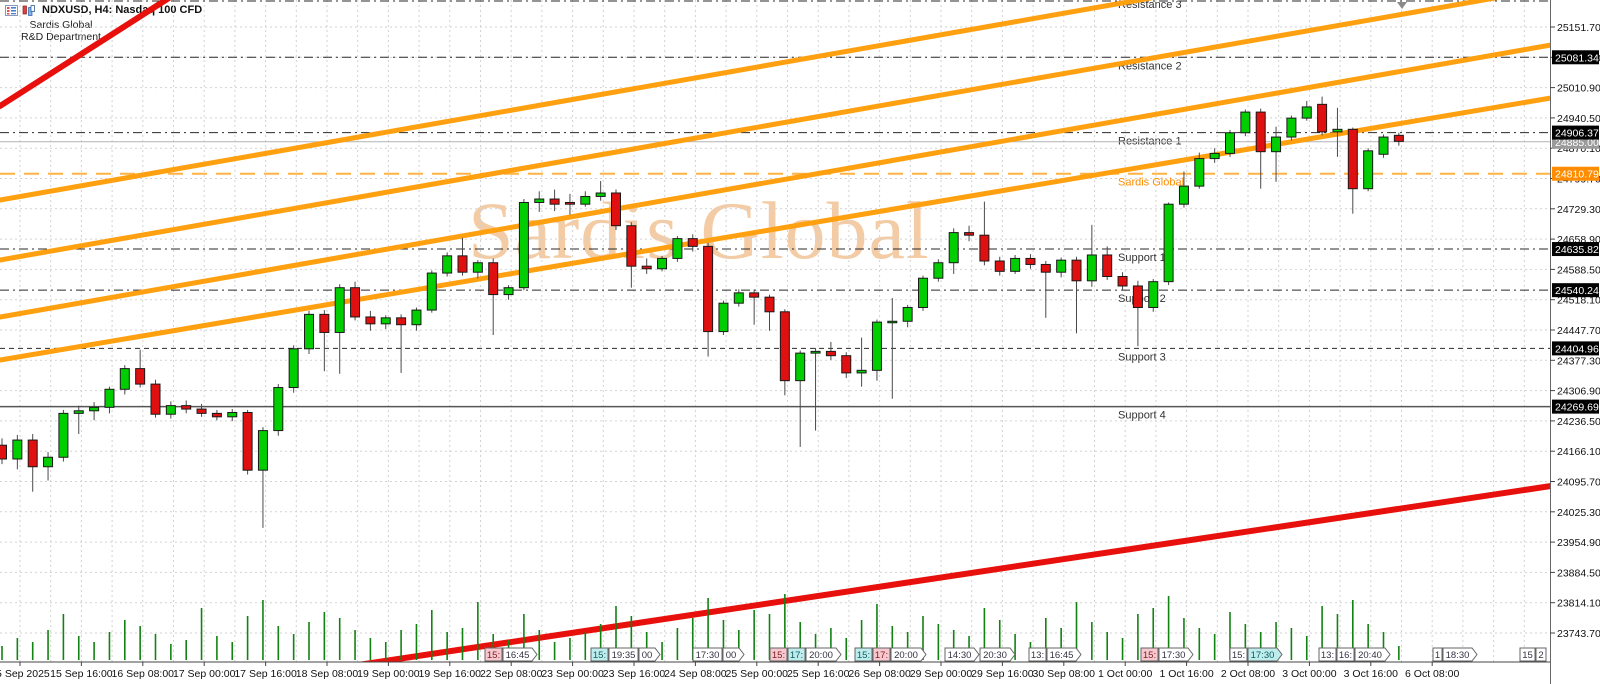  I want to click on chart-shift-marker-icon, so click(1402, 5).